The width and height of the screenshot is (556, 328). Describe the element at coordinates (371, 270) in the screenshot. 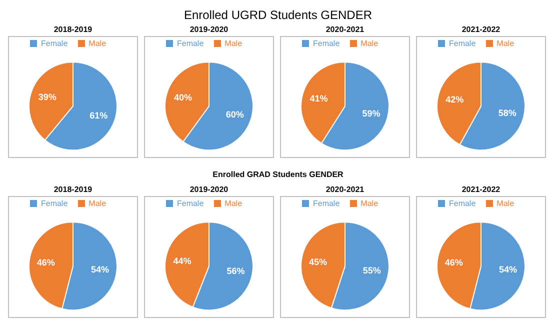

I see `data-label: 55%` at that location.